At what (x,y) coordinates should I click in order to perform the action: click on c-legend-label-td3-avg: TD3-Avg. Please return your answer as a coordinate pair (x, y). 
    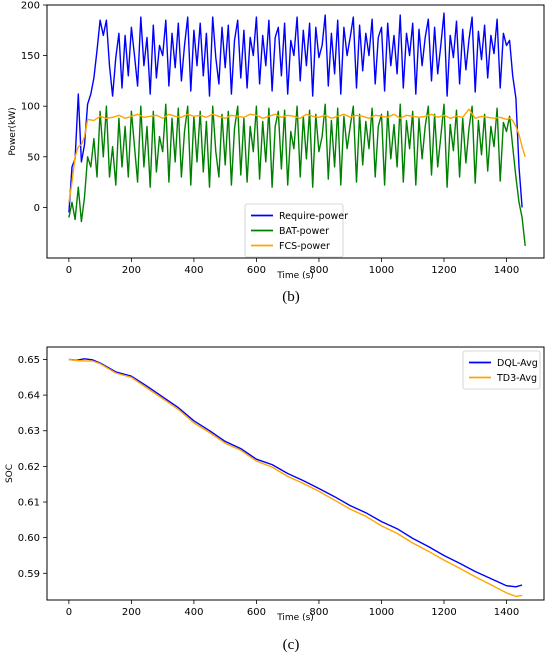
    Looking at the image, I should click on (516, 378).